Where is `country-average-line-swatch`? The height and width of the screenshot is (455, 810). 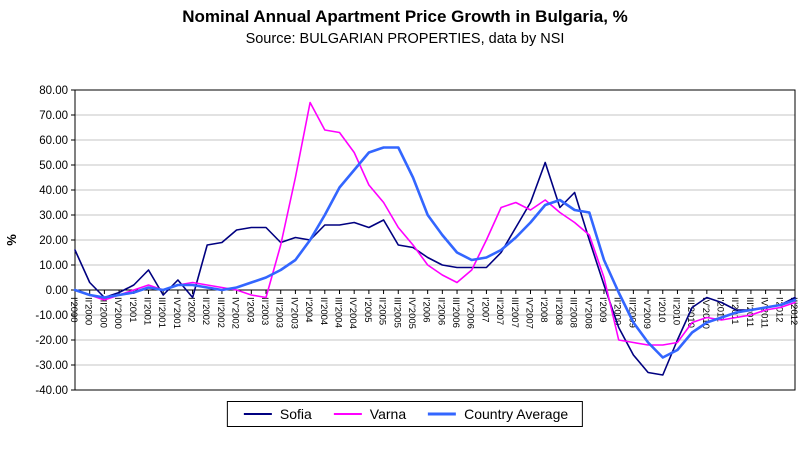 country-average-line-swatch is located at coordinates (442, 414).